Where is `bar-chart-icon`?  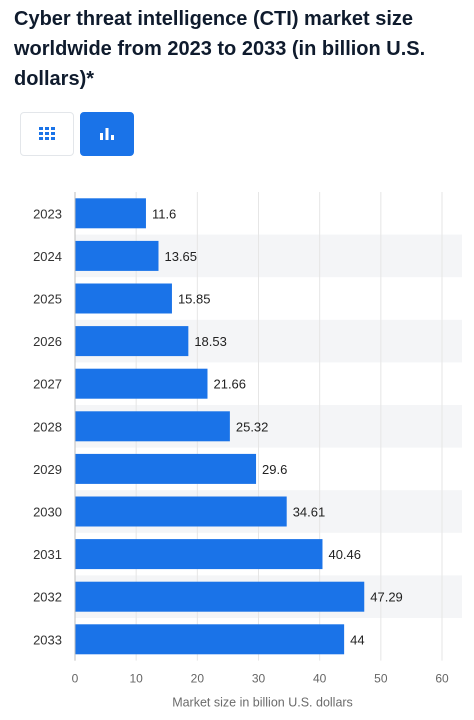 bar-chart-icon is located at coordinates (107, 134).